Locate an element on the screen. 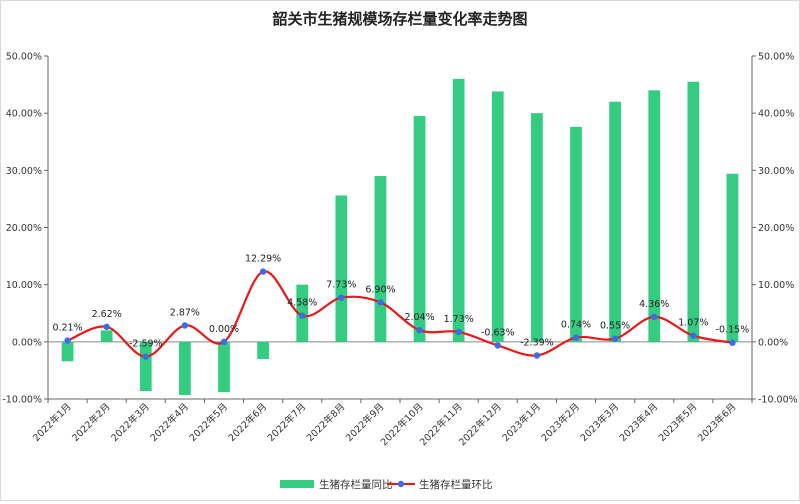  chart-title: 韶关市生猪规模场存栏量变化率走势图 is located at coordinates (399, 19).